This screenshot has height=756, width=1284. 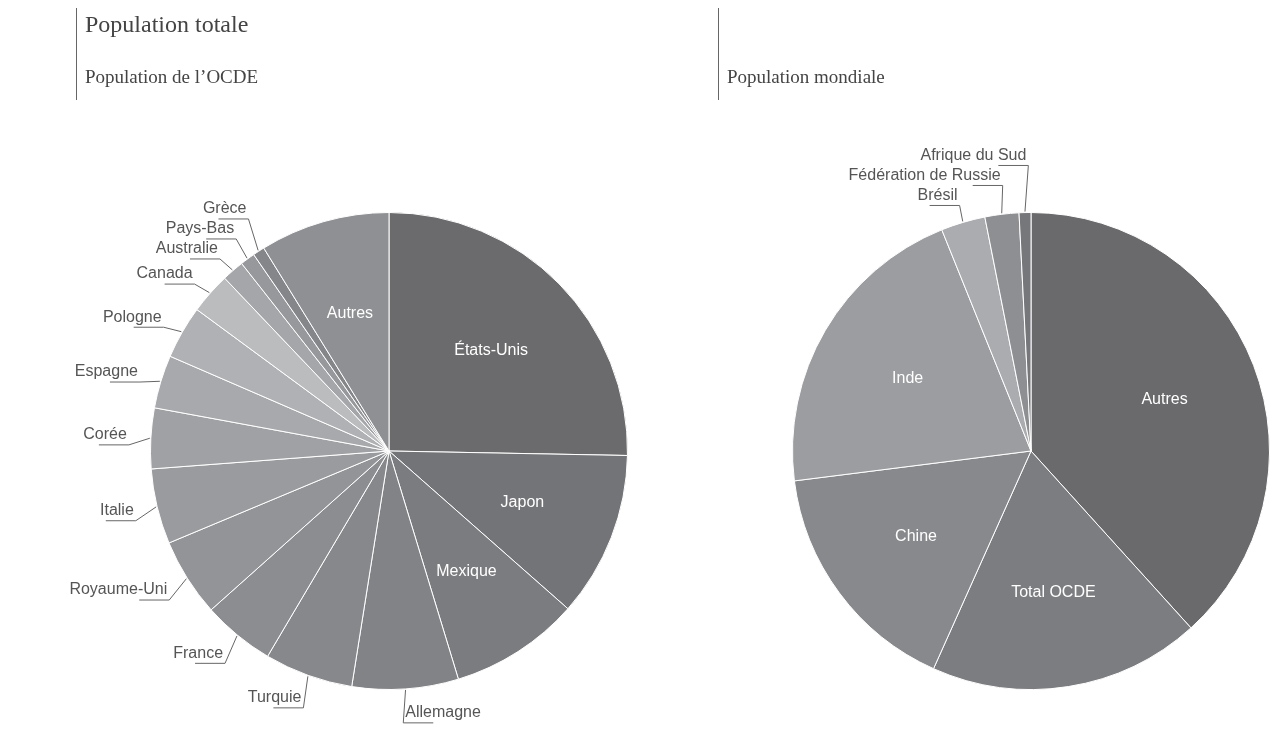 I want to click on slice-label: Canada, so click(x=164, y=273).